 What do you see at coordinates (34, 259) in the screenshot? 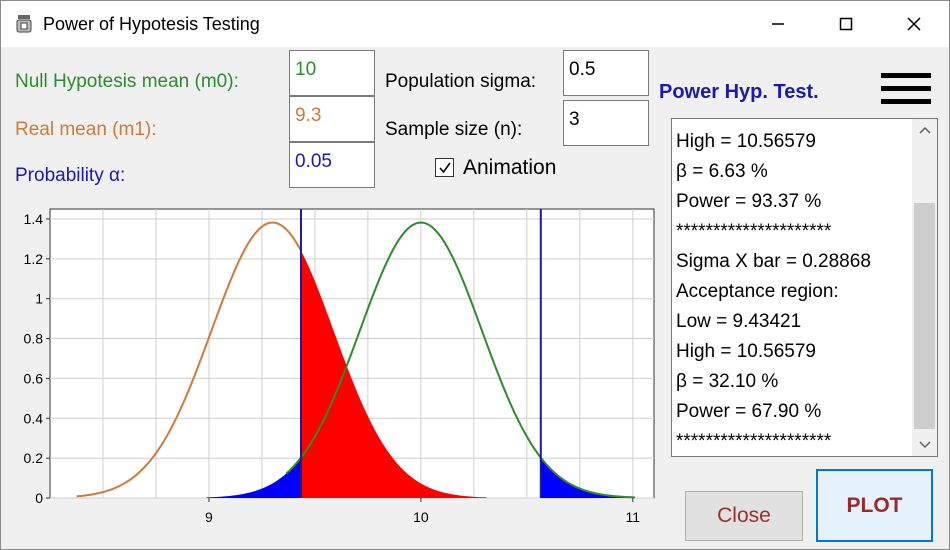
I see `y-tick-label: 1.2` at bounding box center [34, 259].